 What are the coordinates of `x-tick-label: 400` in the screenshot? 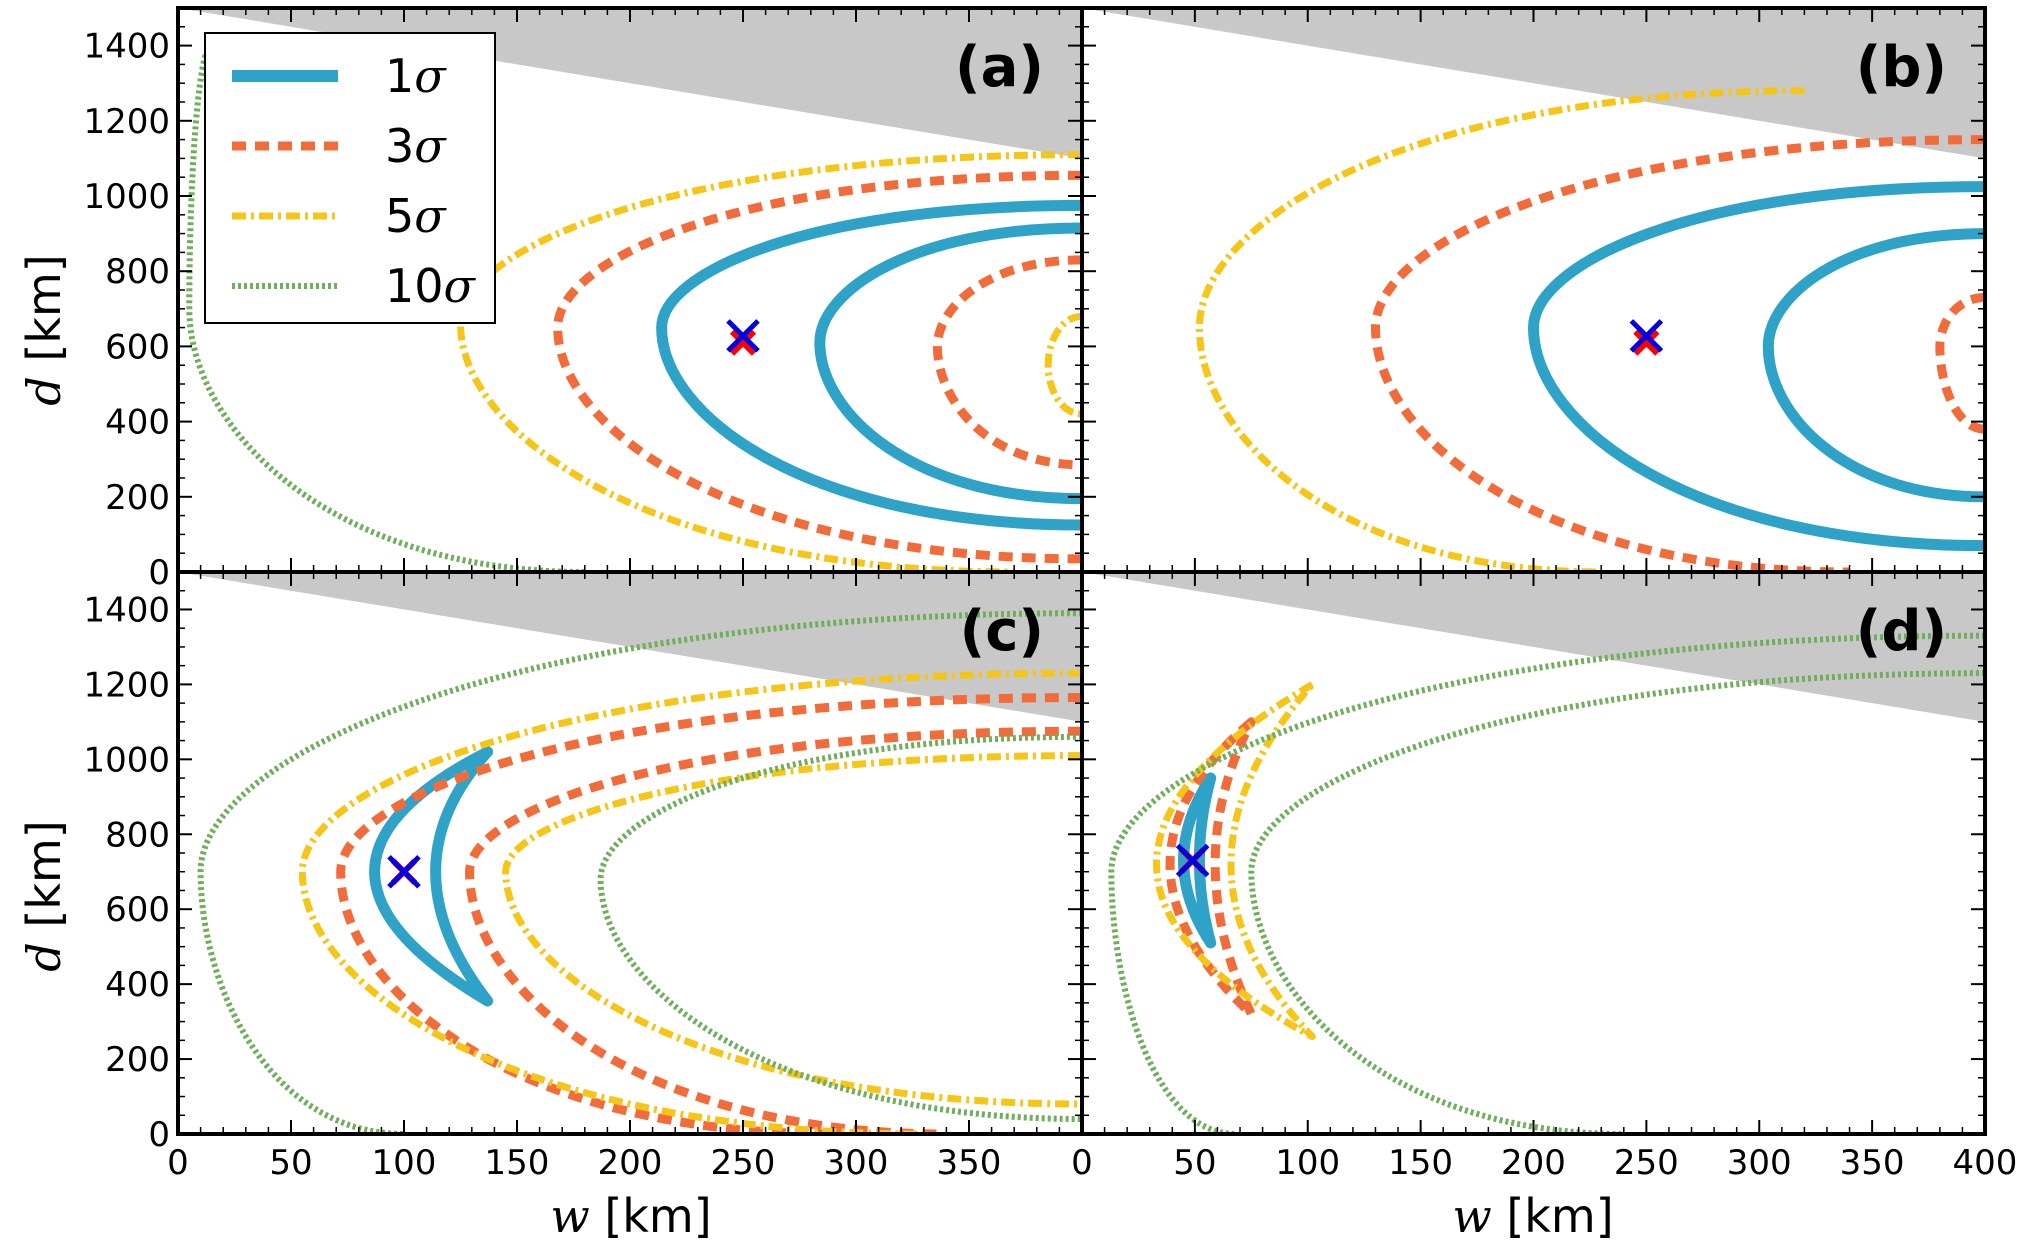 It's located at (1985, 1163).